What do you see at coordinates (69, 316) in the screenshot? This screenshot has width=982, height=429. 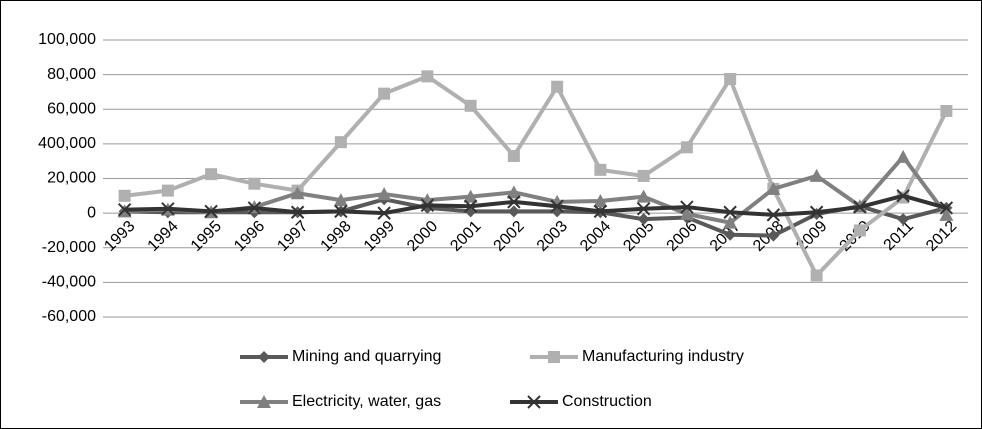 I see `y-tick-label: -60,000` at bounding box center [69, 316].